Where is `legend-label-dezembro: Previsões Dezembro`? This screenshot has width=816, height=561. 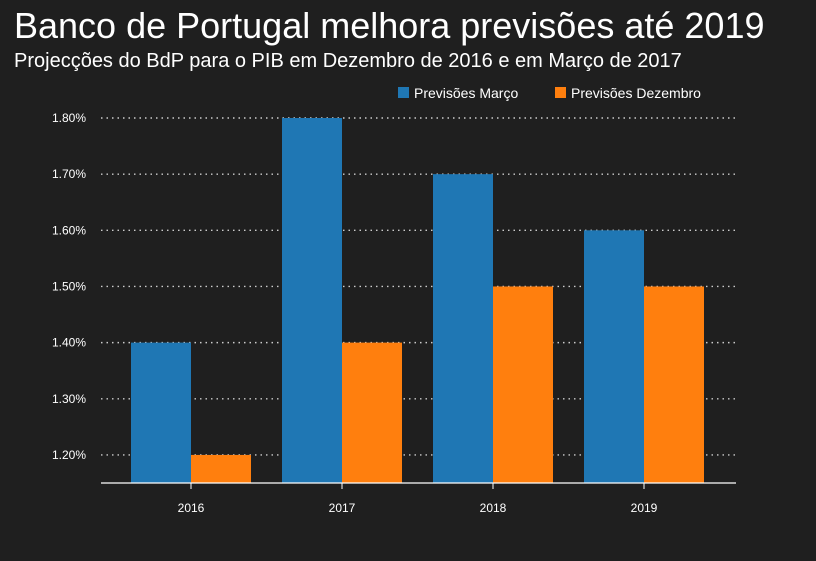
legend-label-dezembro: Previsões Dezembro is located at coordinates (636, 93).